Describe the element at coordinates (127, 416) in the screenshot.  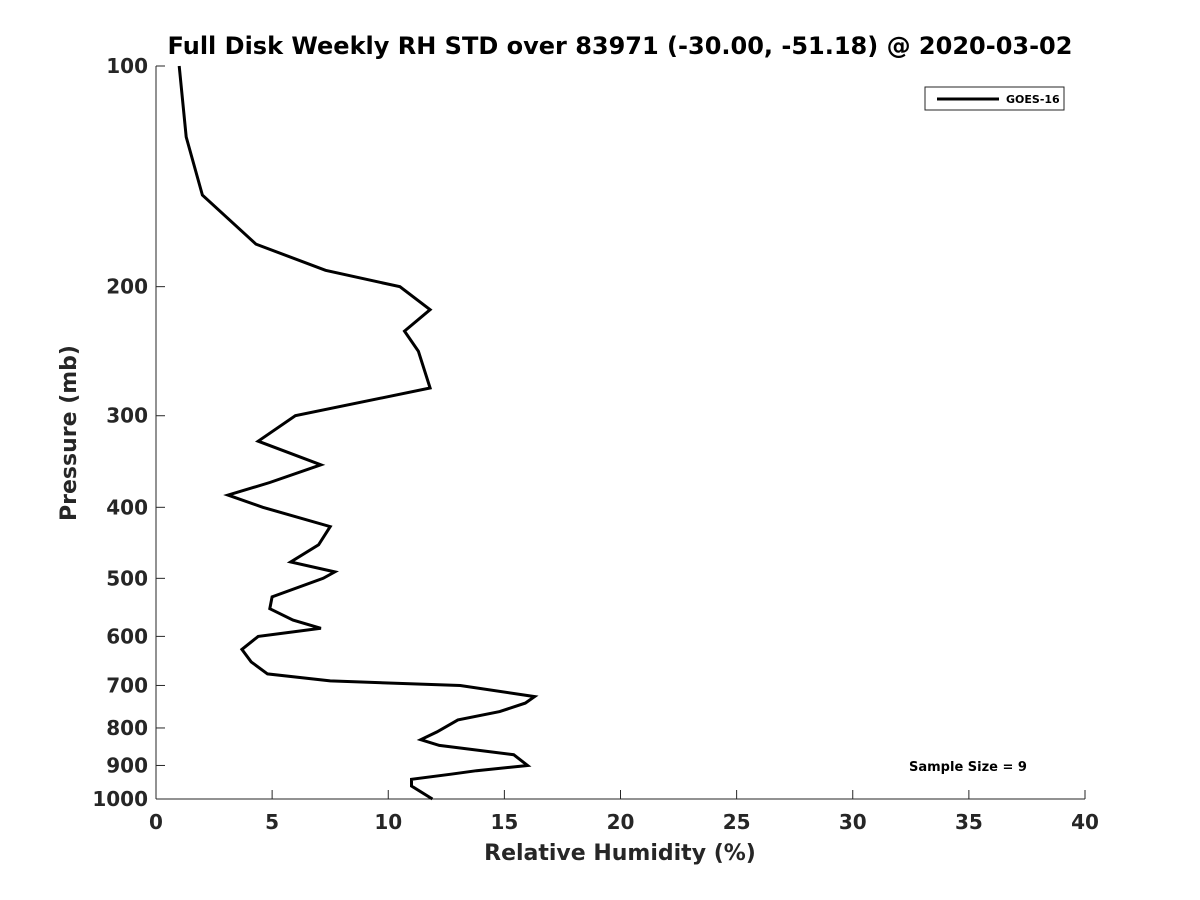
I see `y-tick-label: 300` at that location.